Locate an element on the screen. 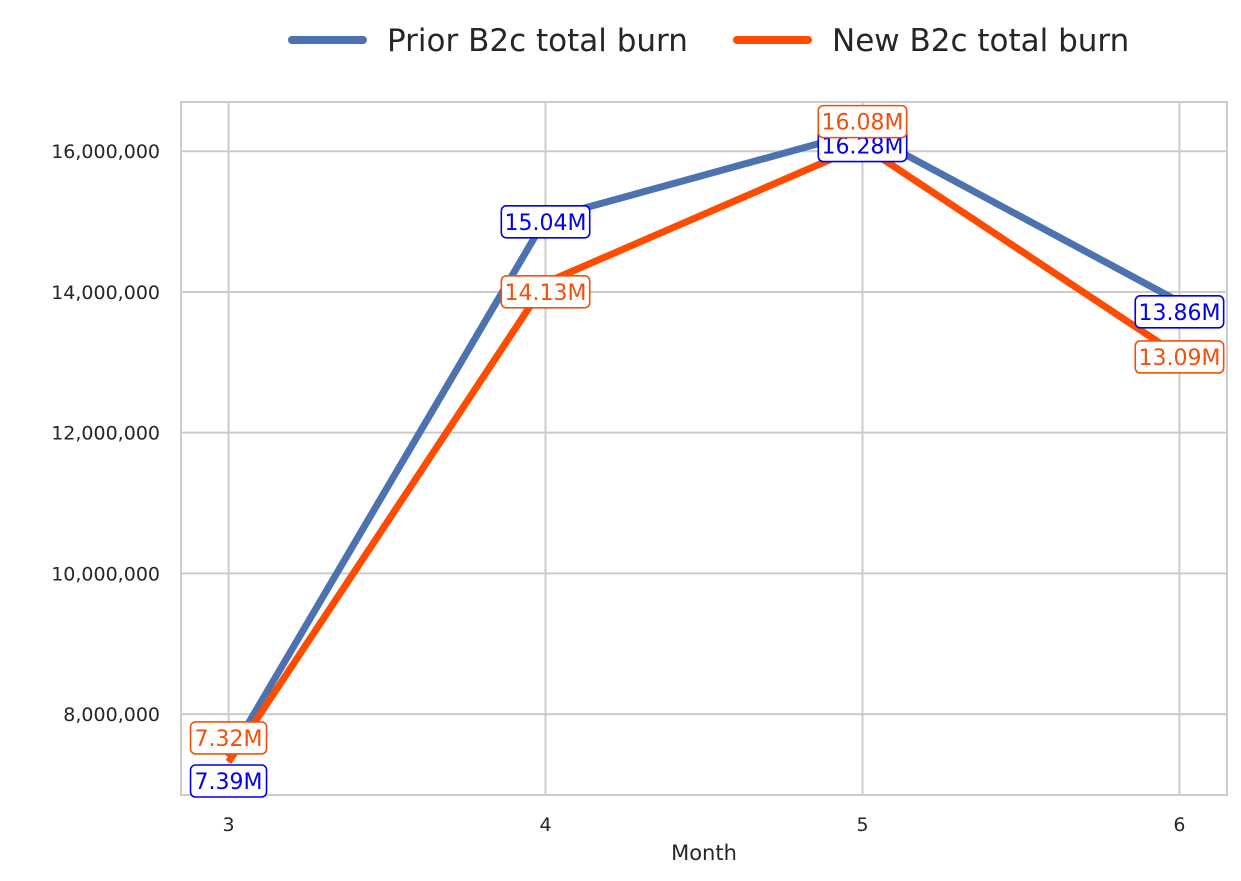 The height and width of the screenshot is (881, 1241). x-tick-label: 4 is located at coordinates (545, 825).